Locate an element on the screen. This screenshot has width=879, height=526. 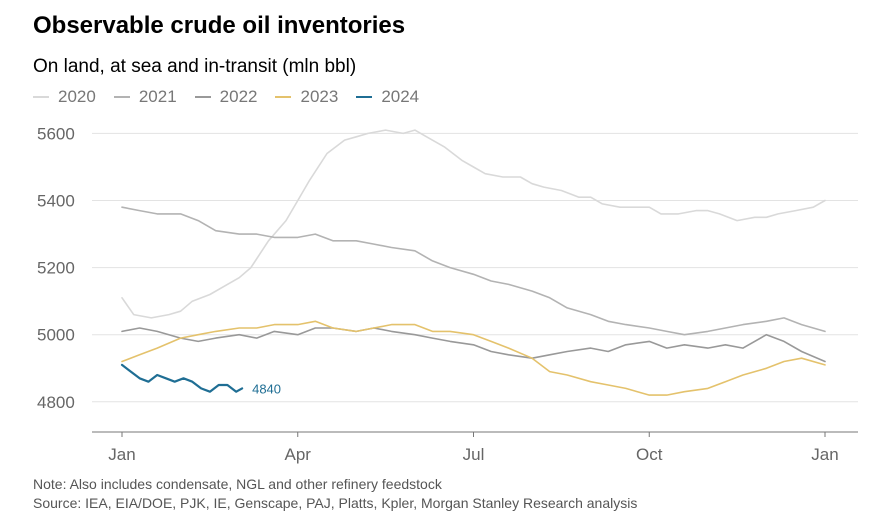
y-tick-label: 5200 is located at coordinates (56, 268).